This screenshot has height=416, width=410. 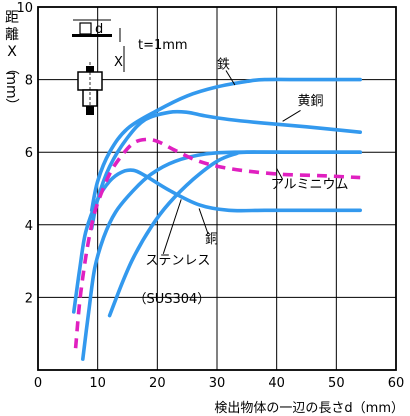 I want to click on y-label-char: （, so click(x=11, y=68).